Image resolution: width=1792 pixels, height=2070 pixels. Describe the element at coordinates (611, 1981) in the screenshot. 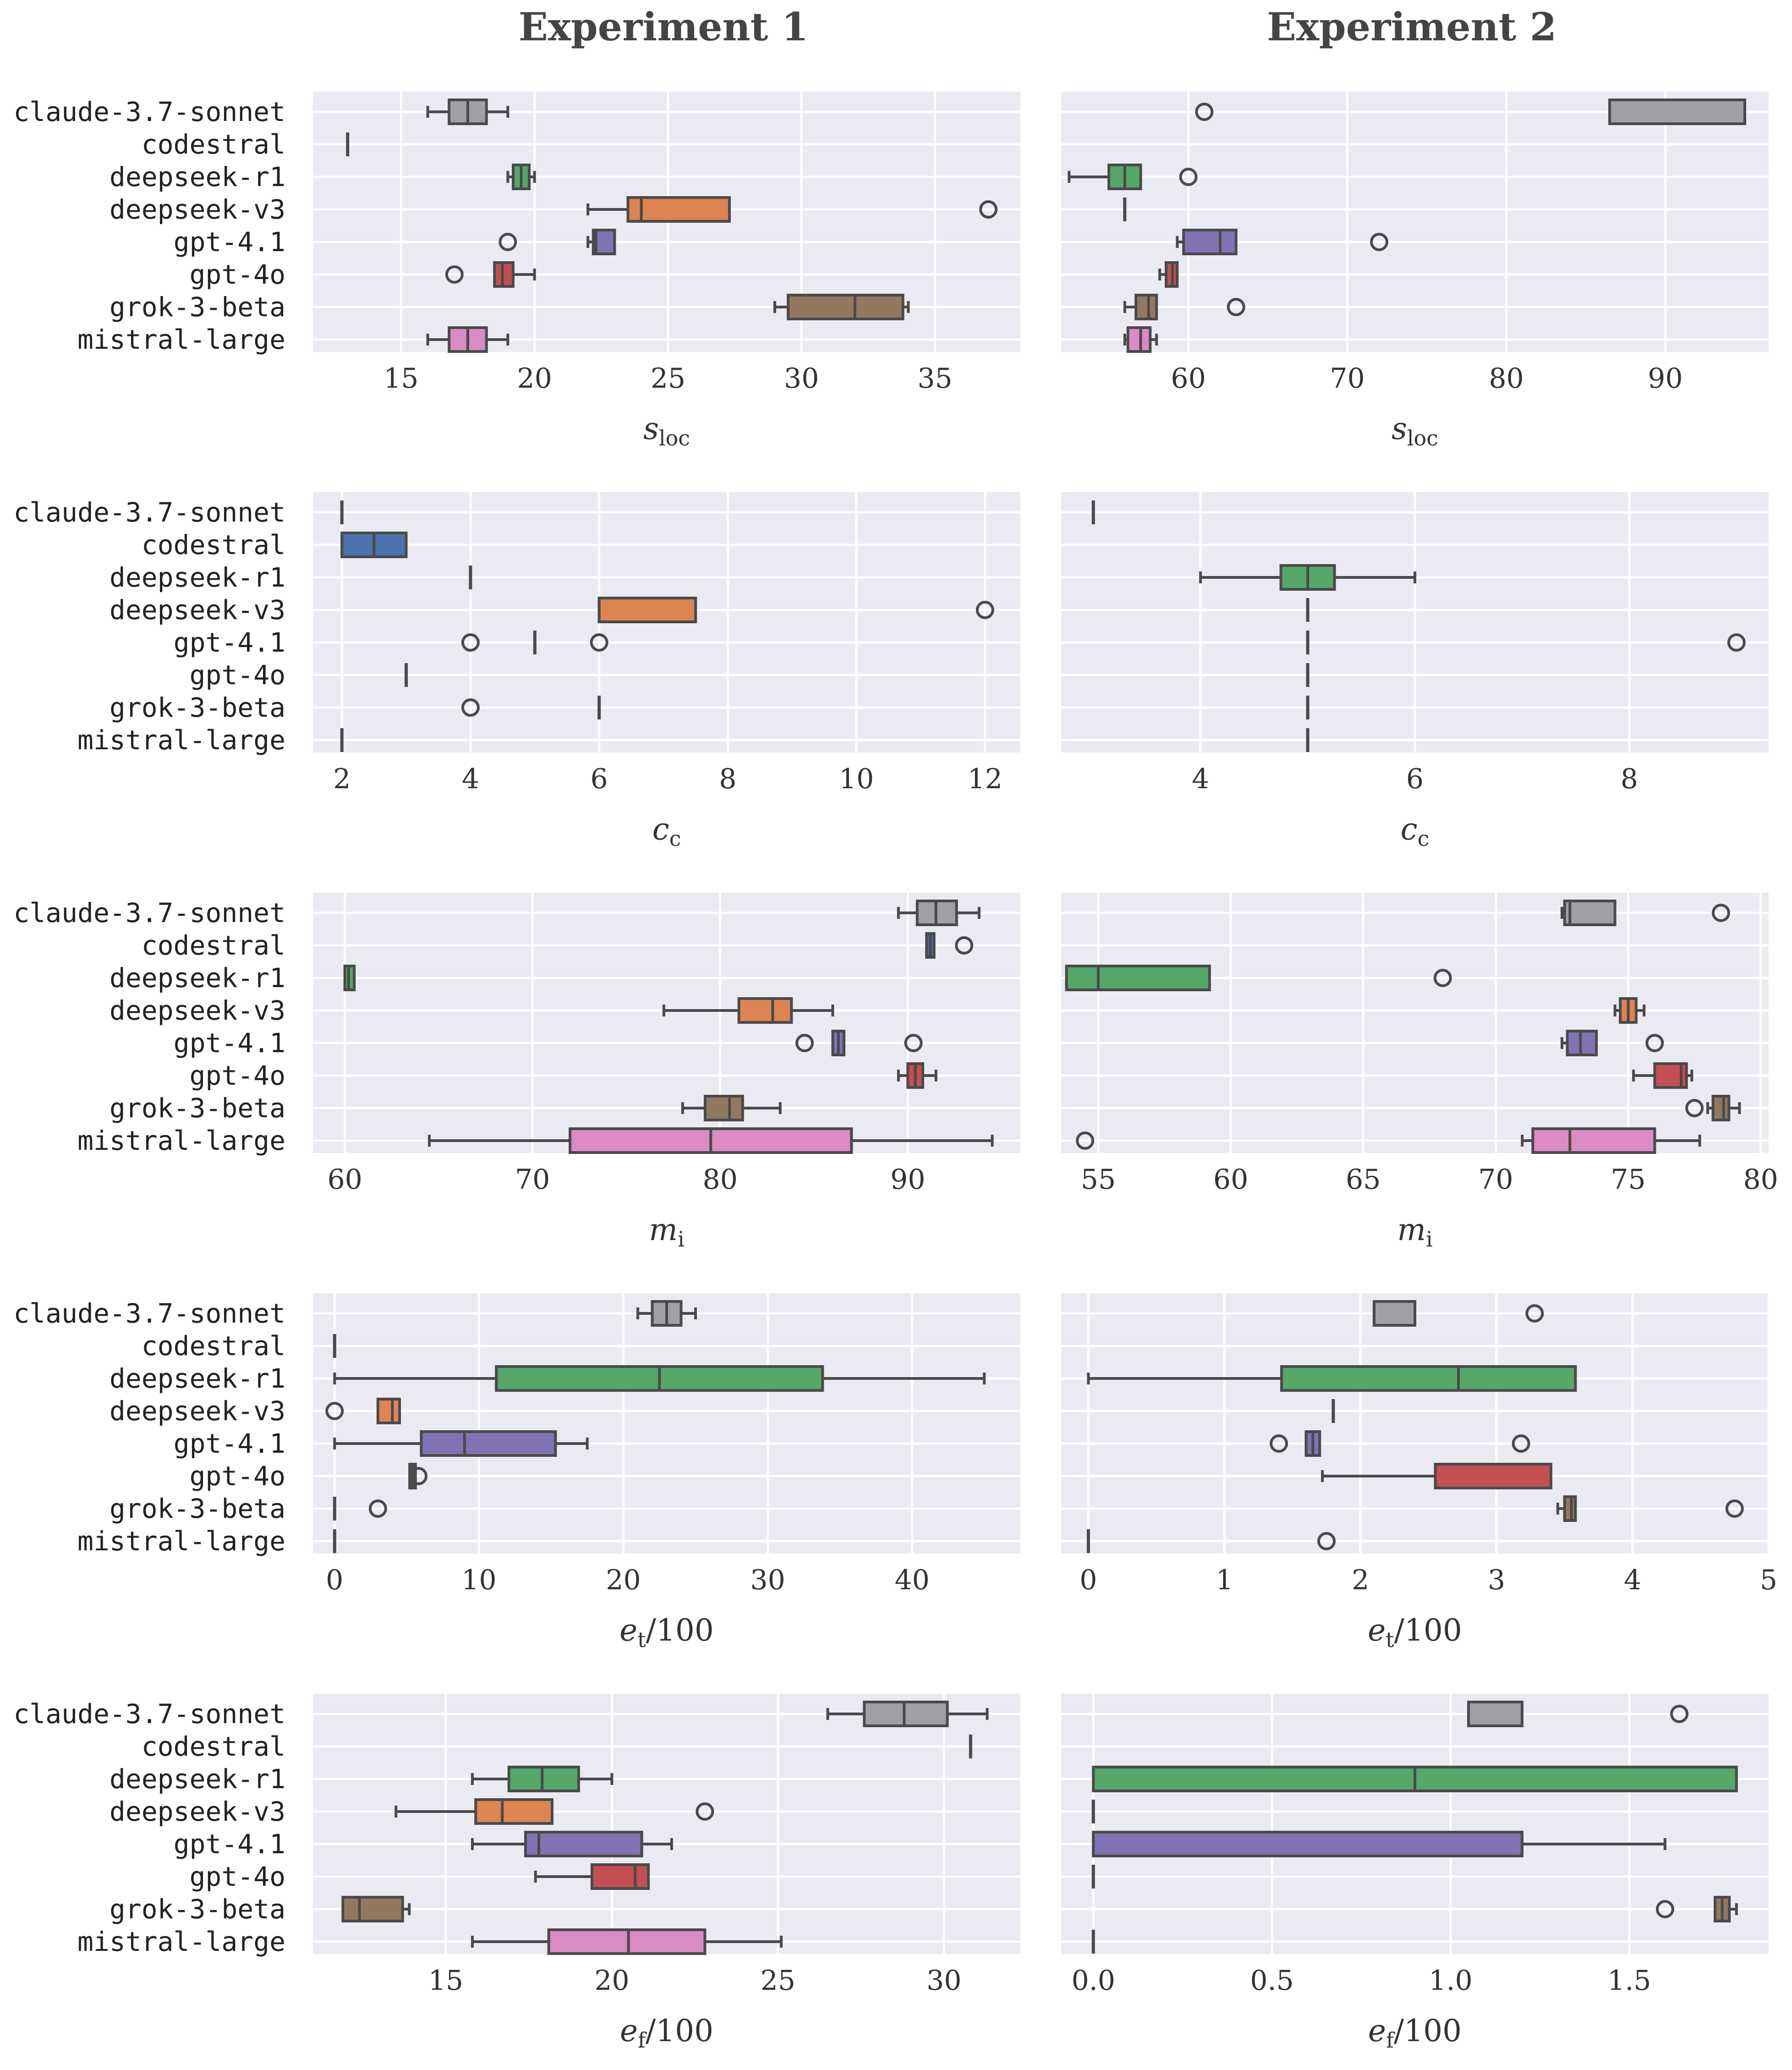

I see `x-tick-label: 20` at that location.